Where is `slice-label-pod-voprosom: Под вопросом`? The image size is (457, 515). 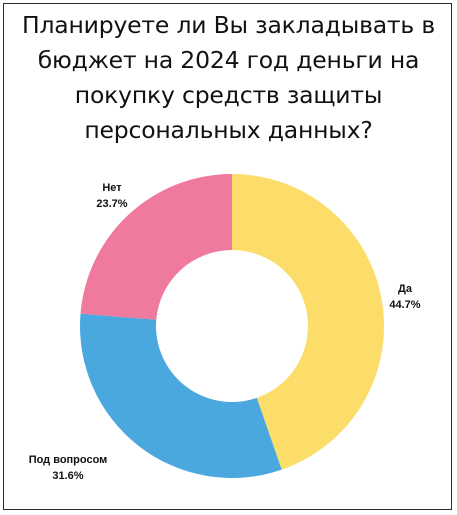 slice-label-pod-voprosom: Под вопросом is located at coordinates (68, 460).